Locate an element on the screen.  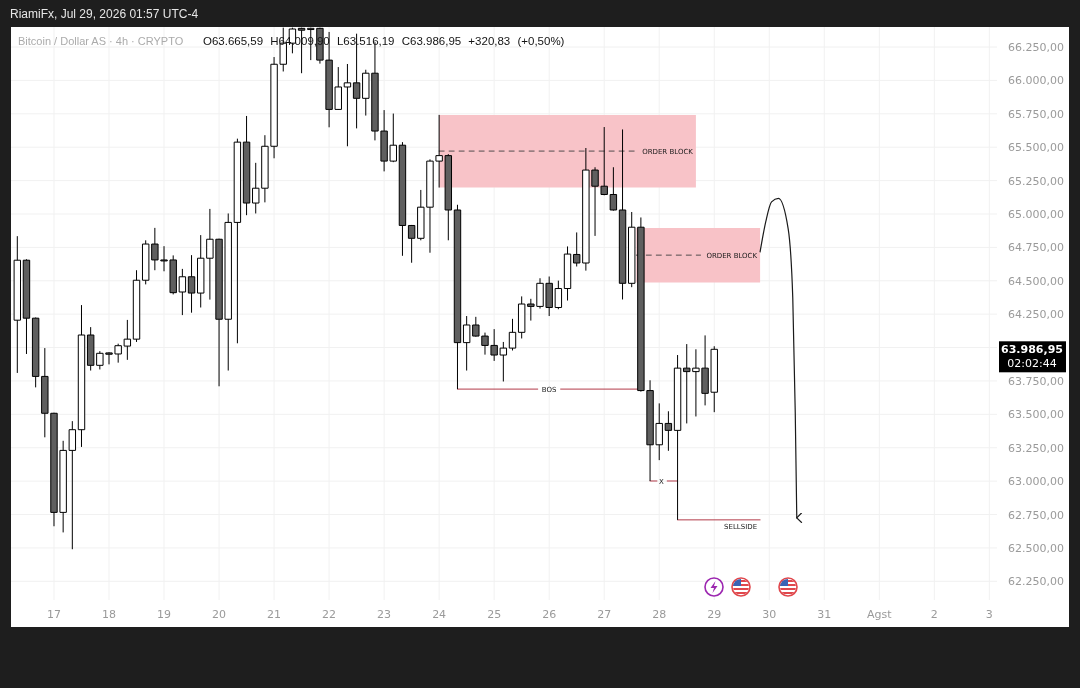
x-tick-label: 3 is located at coordinates (989, 614).